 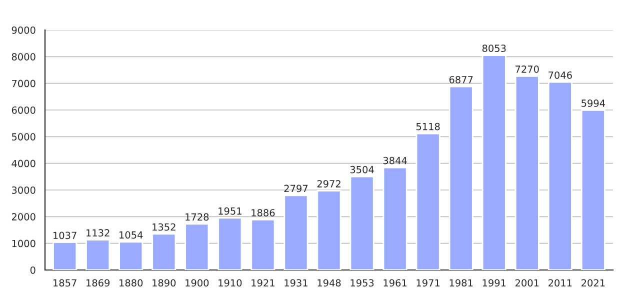 What do you see at coordinates (494, 283) in the screenshot?
I see `x-tick-label: 1991` at bounding box center [494, 283].